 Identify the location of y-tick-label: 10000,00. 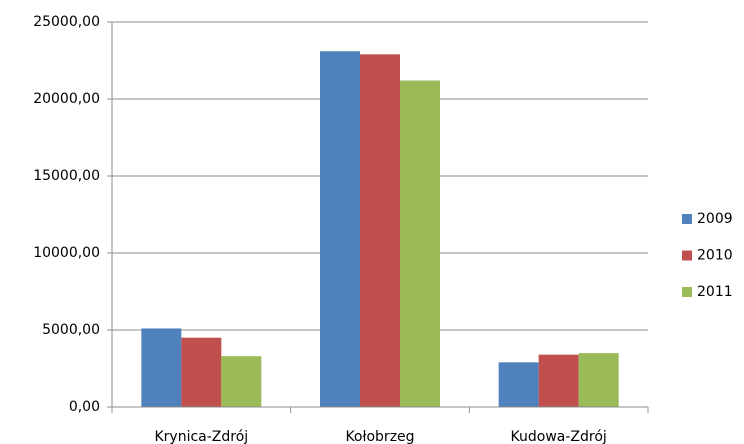
(66, 253).